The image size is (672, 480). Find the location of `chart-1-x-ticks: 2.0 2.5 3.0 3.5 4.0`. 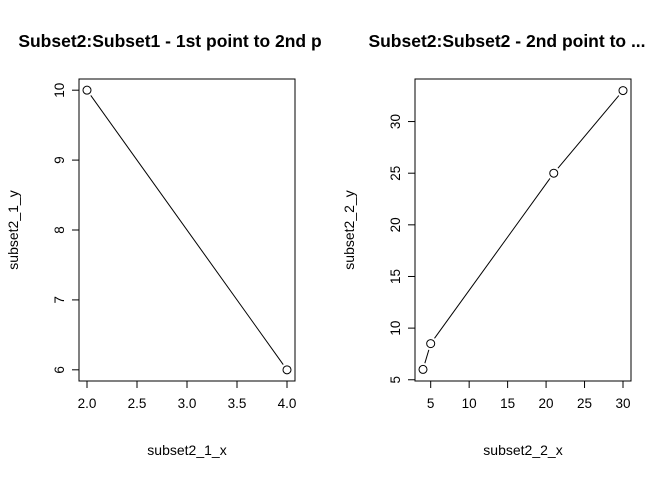

chart-1-x-ticks: 2.0 2.5 3.0 3.5 4.0 is located at coordinates (187, 395).